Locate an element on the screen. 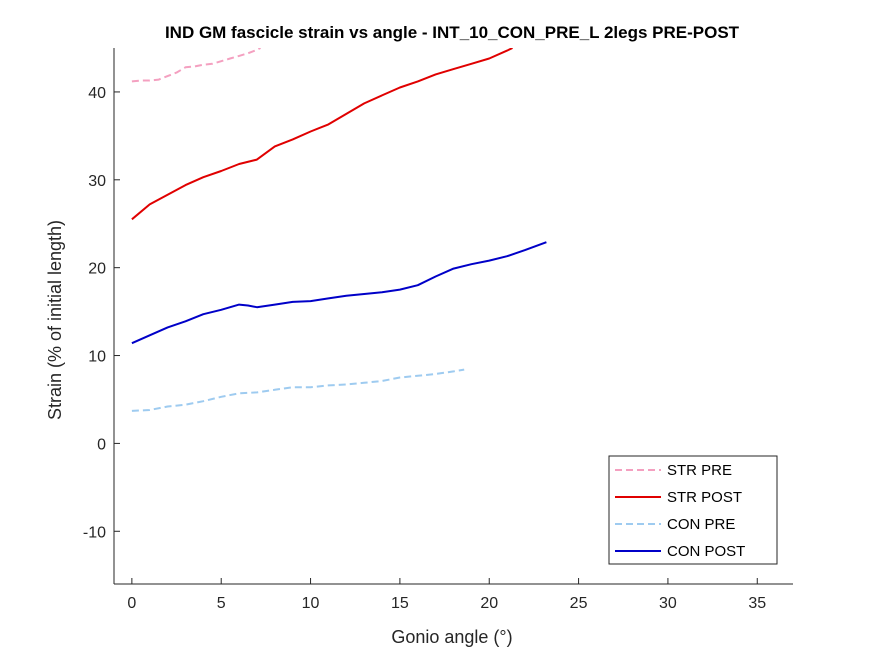  series-line-str-post is located at coordinates (322, 134).